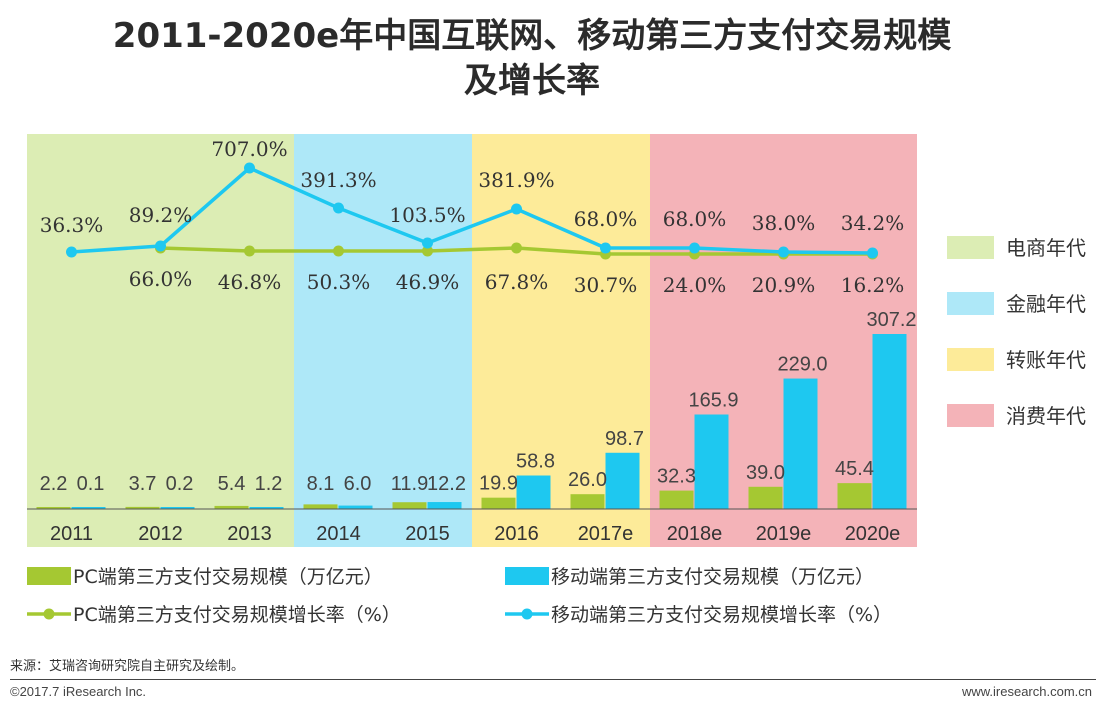 The height and width of the screenshot is (713, 1104). I want to click on mobile-growth-point-2013, so click(249, 168).